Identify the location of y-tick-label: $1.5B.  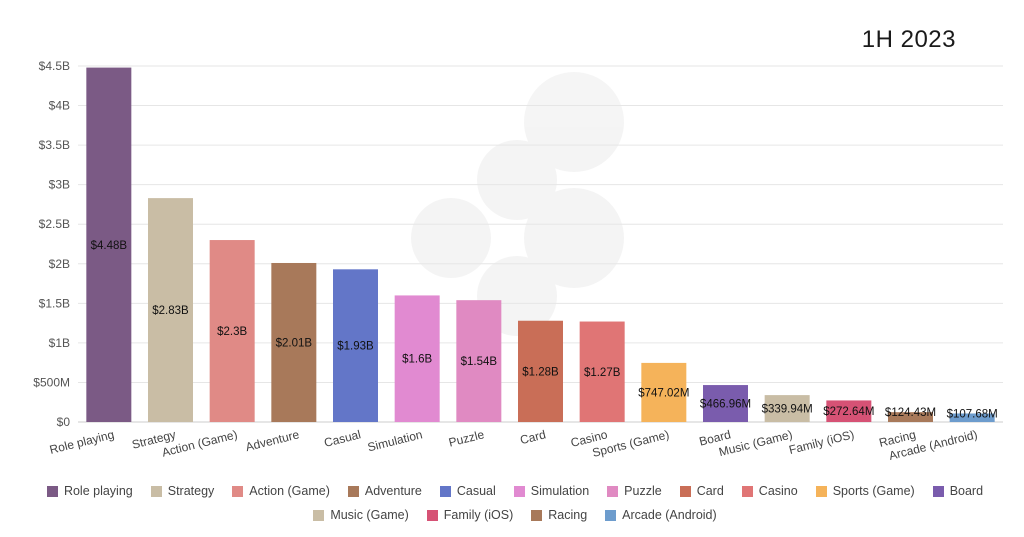
(54, 303).